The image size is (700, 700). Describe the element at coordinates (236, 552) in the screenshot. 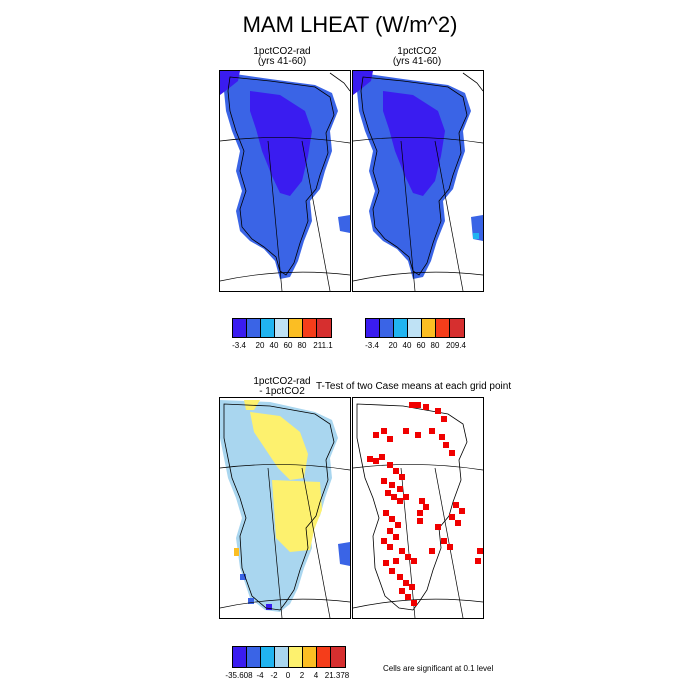

I see `orange-cell-west` at that location.